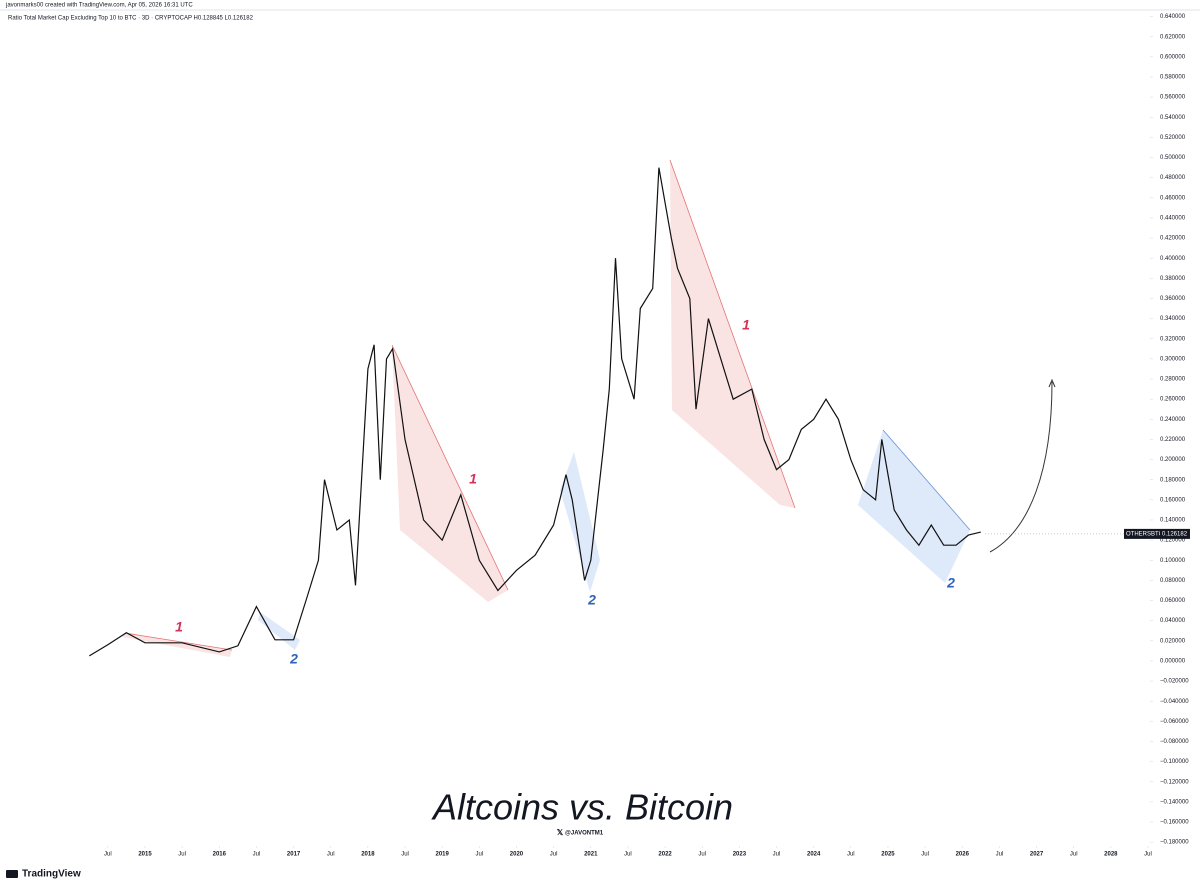 This screenshot has width=1200, height=886. What do you see at coordinates (1174, 742) in the screenshot?
I see `y-tick-label: −0.080000` at bounding box center [1174, 742].